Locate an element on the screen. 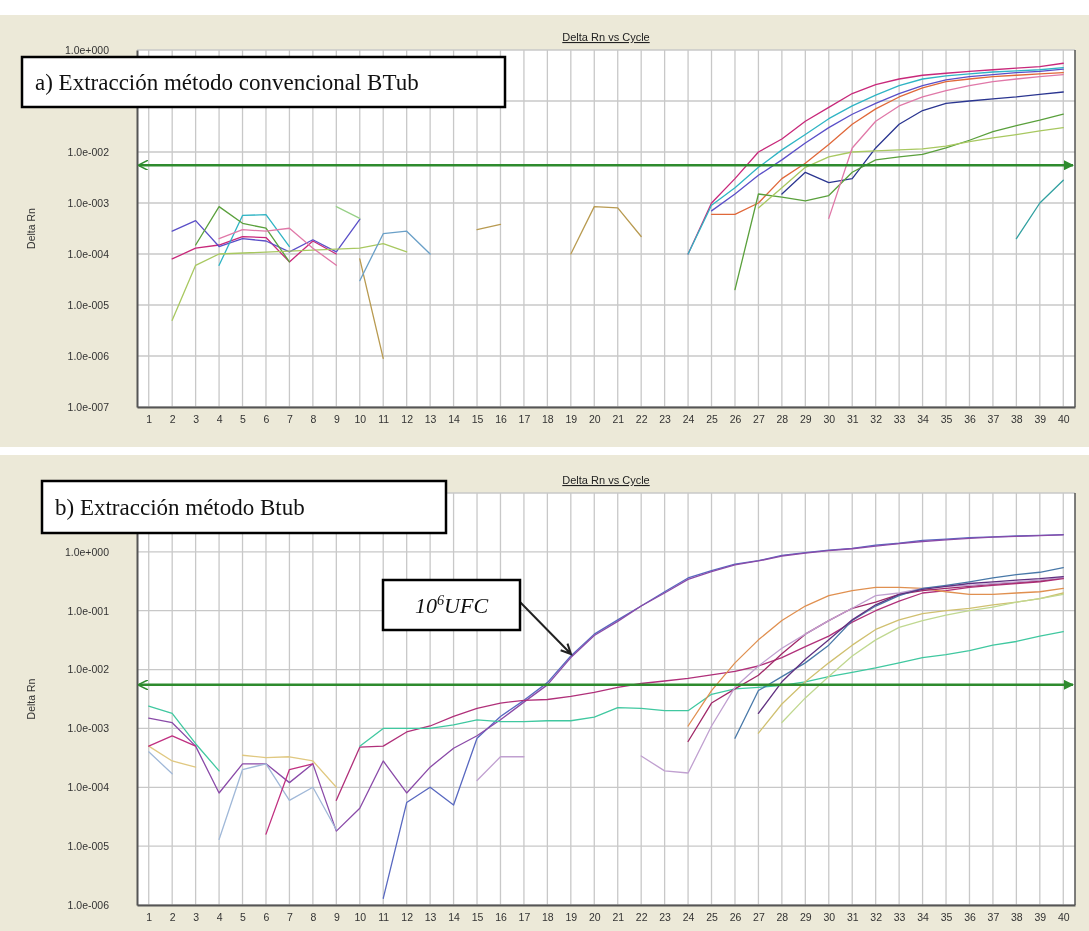 This screenshot has width=1089, height=931. x-tick-label: 22 is located at coordinates (641, 917).